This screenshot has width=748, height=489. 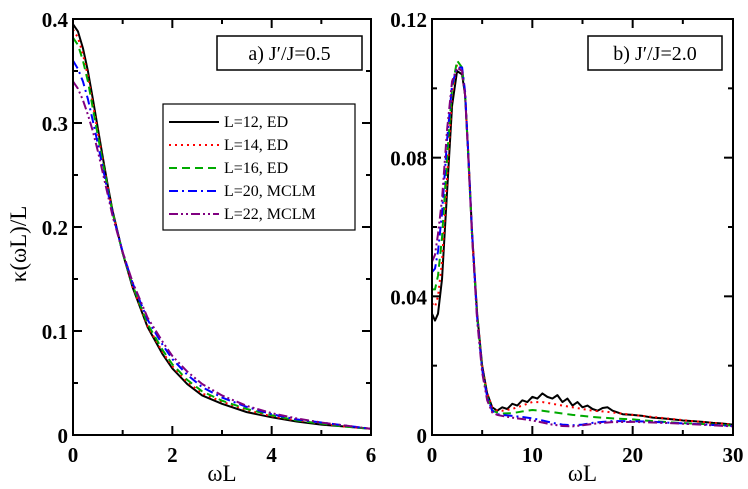 What do you see at coordinates (408, 20) in the screenshot?
I see `panel-b-y-tick-label: 0.12` at bounding box center [408, 20].